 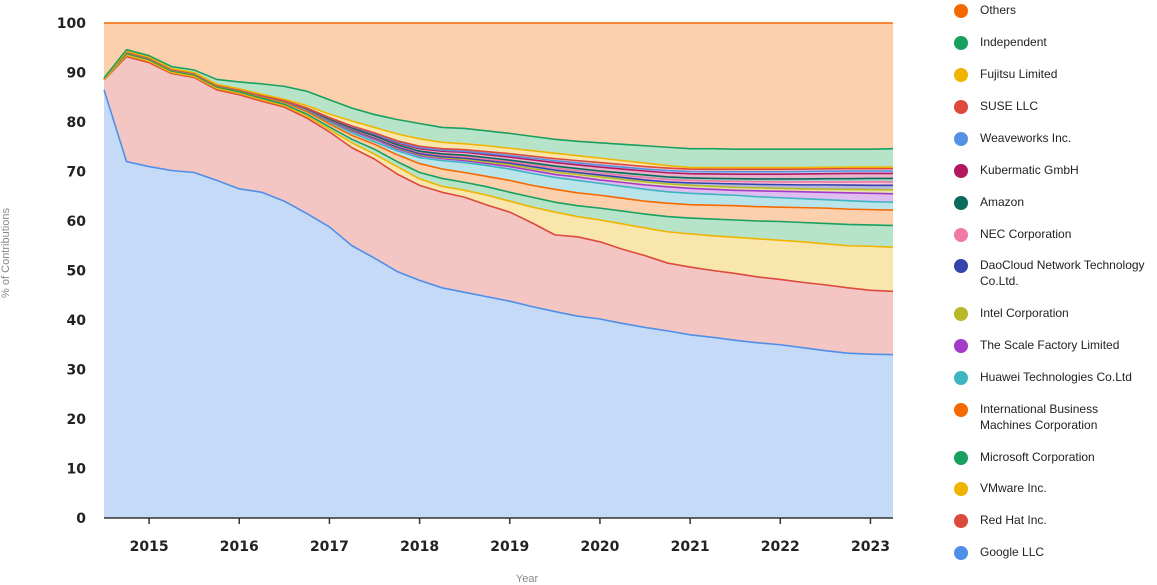 I want to click on legend-label: Red Hat Inc., so click(x=1013, y=520).